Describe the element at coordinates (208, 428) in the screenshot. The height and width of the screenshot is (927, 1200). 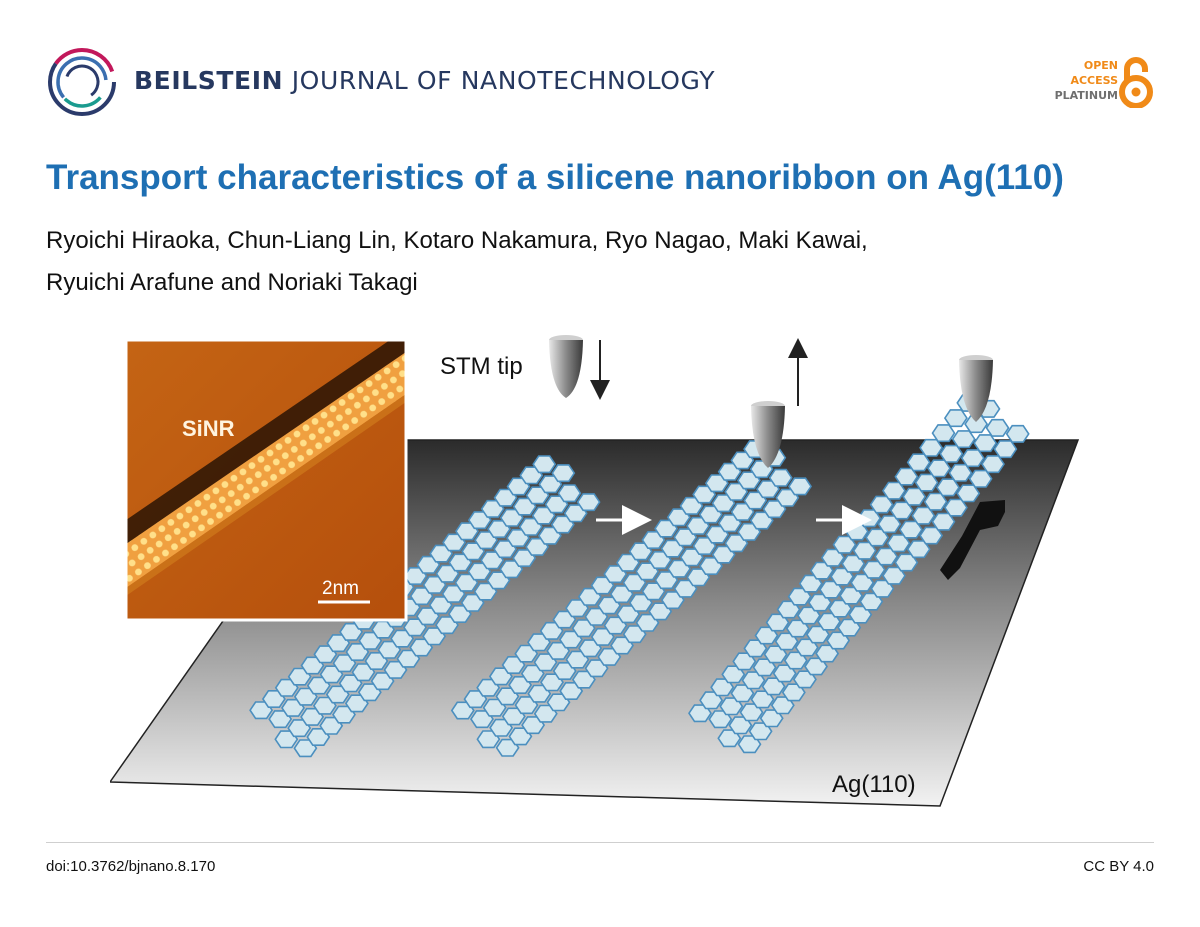
I see `sinr-label: SiNR` at that location.